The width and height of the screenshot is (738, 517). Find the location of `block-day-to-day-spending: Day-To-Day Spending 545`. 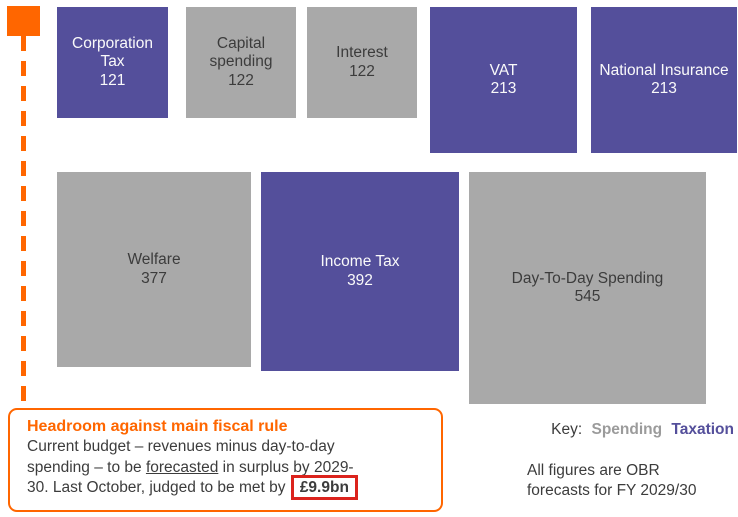

block-day-to-day-spending: Day-To-Day Spending 545 is located at coordinates (587, 288).